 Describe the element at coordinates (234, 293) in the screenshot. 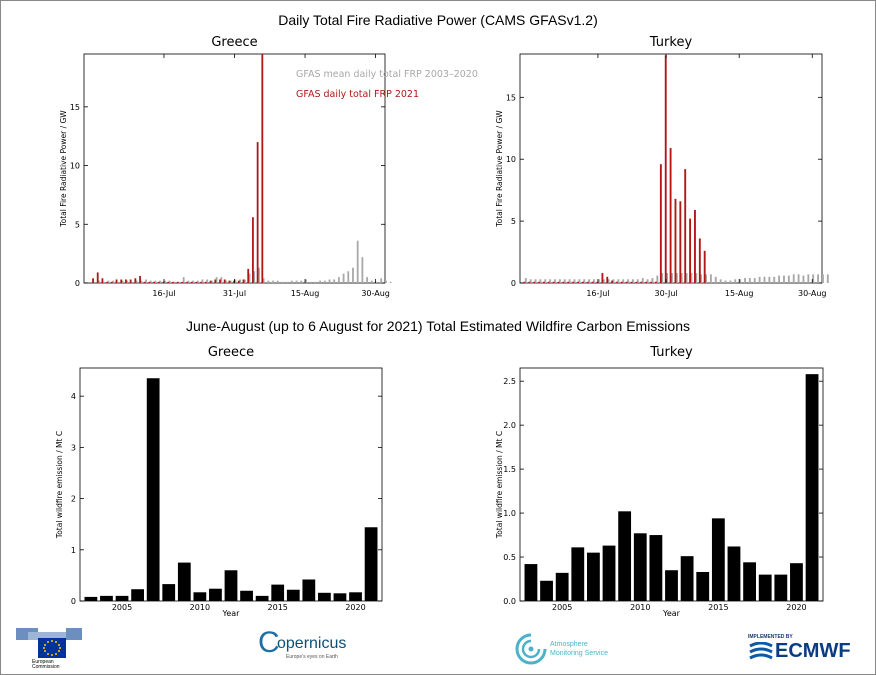

I see `x-tick-label: 31-Jul` at that location.